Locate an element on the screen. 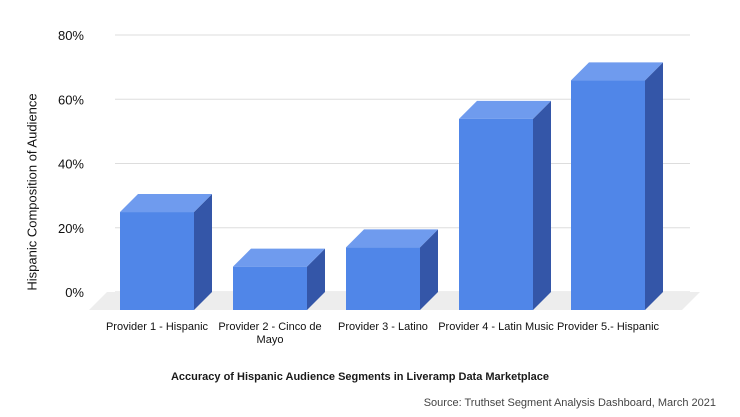 Image resolution: width=740 pixels, height=417 pixels. y-tick-label: 80% is located at coordinates (71, 35).